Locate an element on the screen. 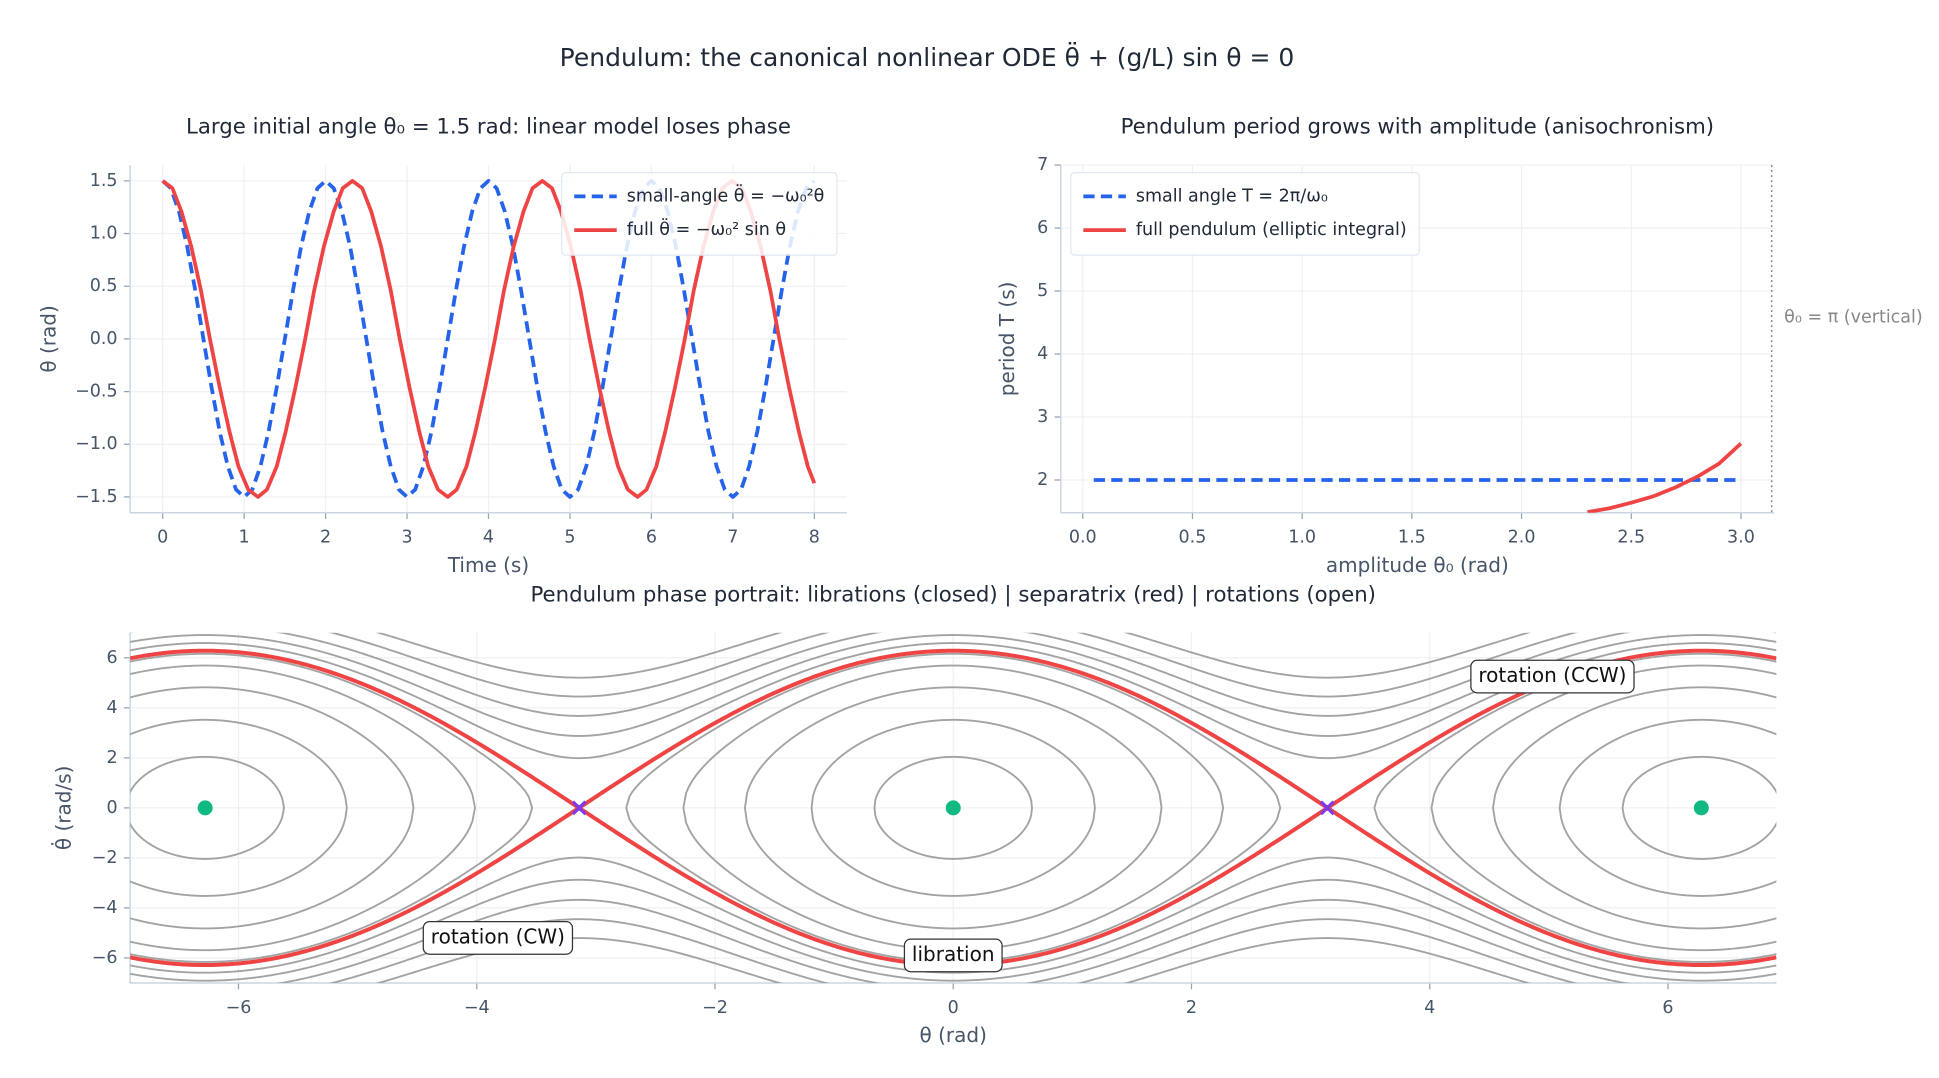  y-tick-label: −4 is located at coordinates (105, 908).